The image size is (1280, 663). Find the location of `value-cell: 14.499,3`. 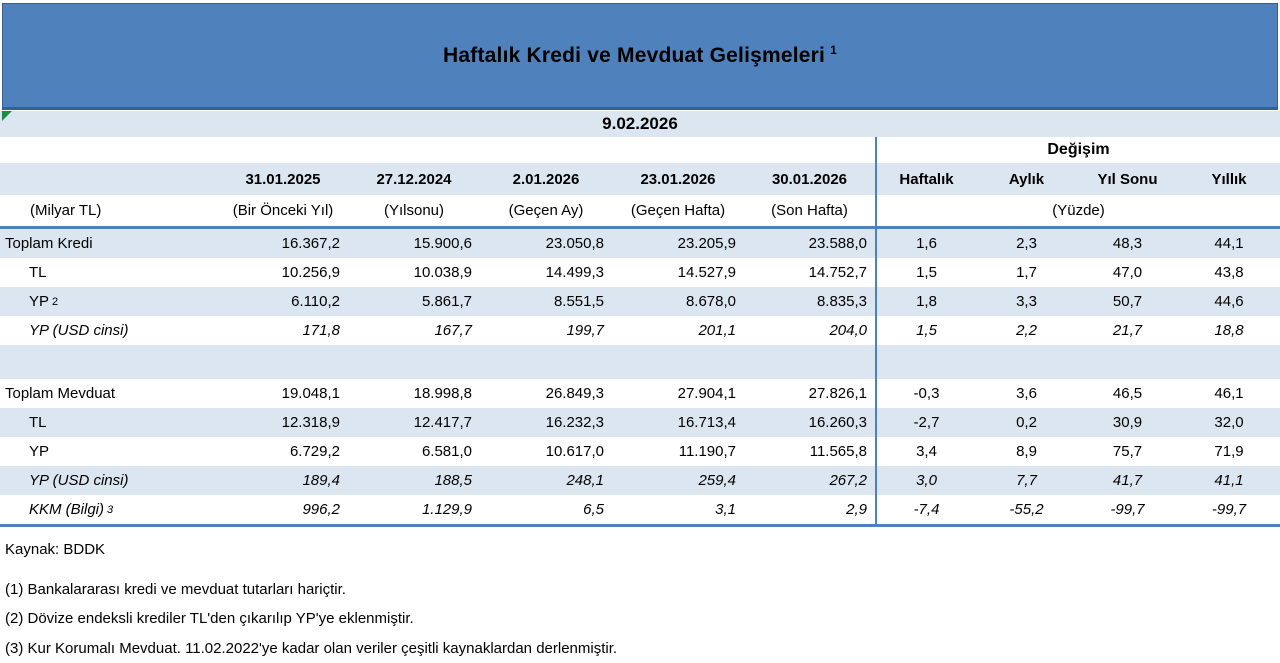

value-cell: 14.499,3 is located at coordinates (574, 272).